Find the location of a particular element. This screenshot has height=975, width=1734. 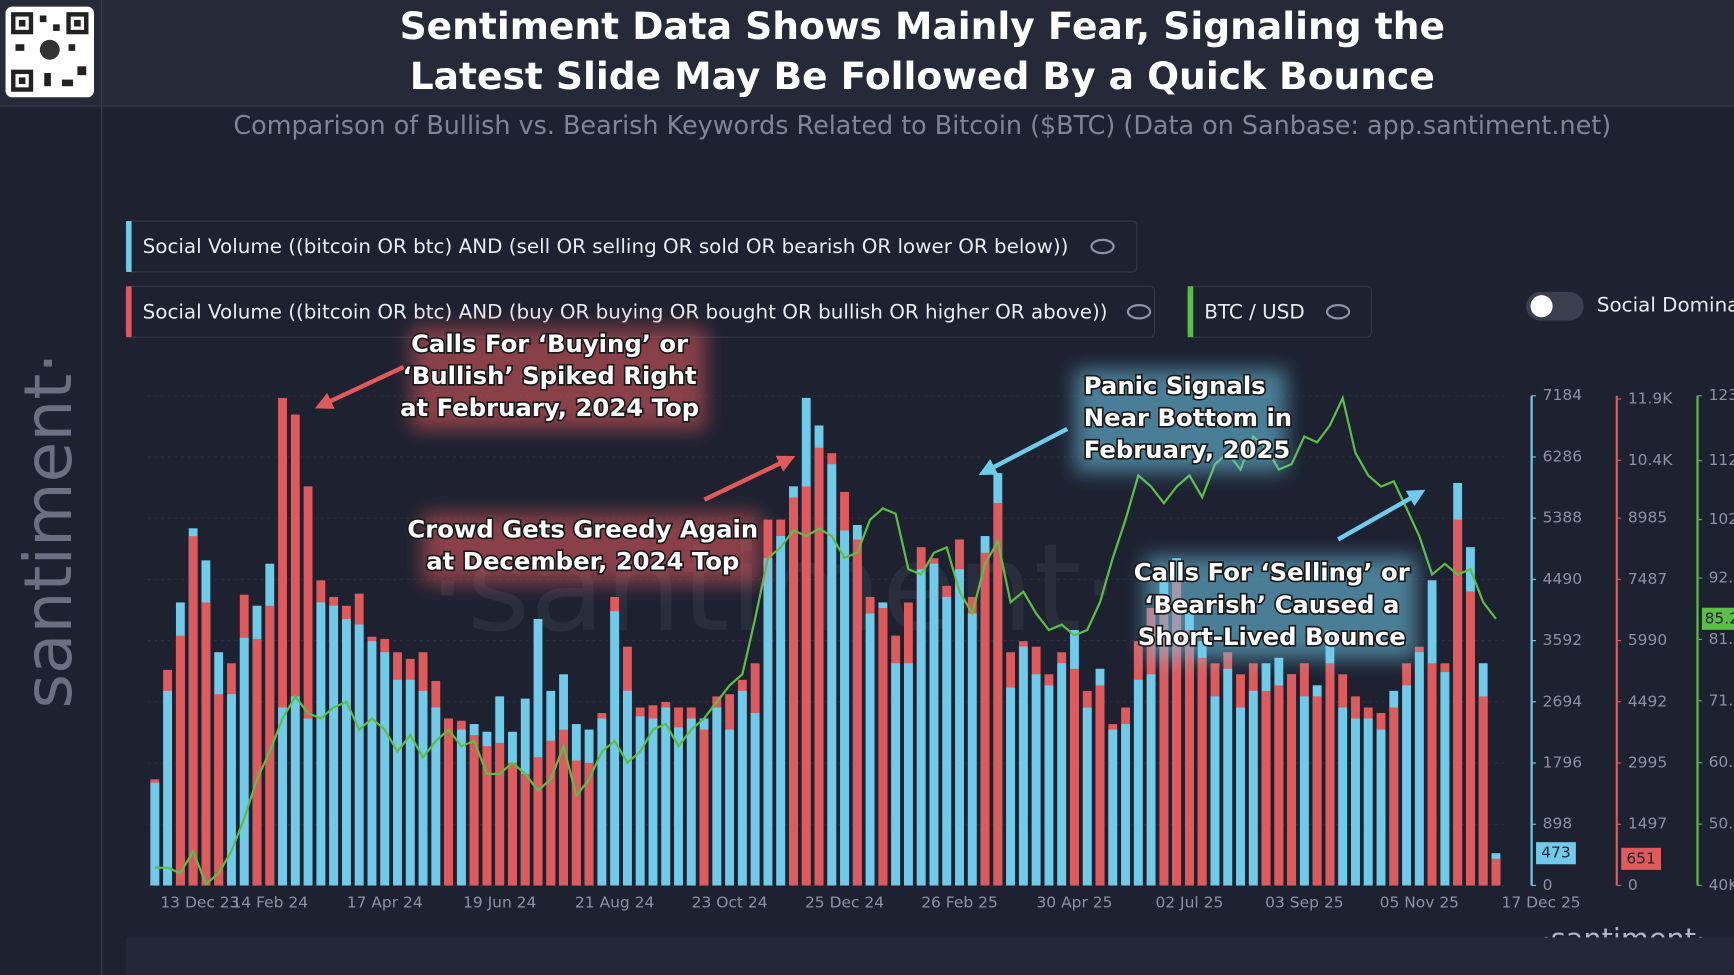

value-badge is located at coordinates (1717, 618).